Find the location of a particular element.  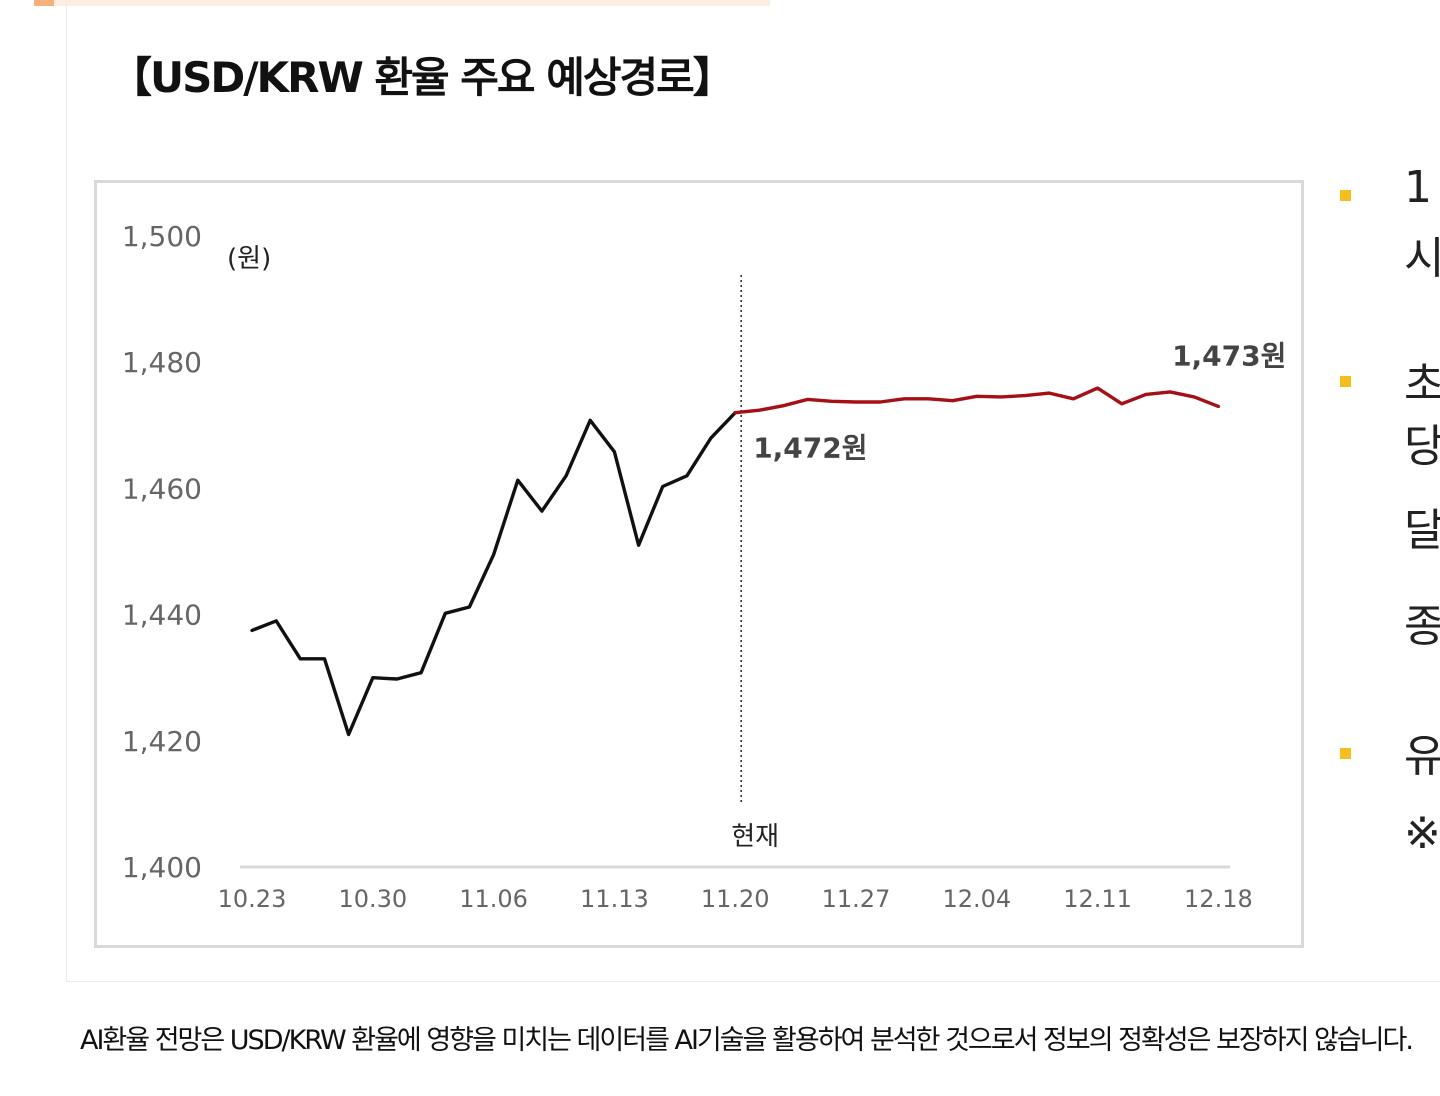

side-panel-text: 초 is located at coordinates (1422, 384).